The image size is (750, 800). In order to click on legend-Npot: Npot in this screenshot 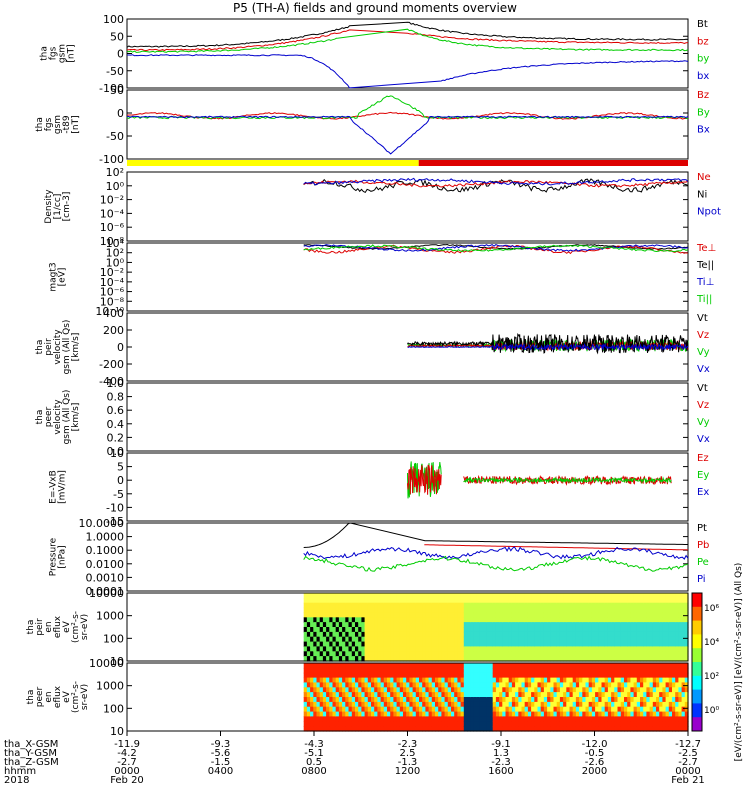, I will do `click(709, 212)`.